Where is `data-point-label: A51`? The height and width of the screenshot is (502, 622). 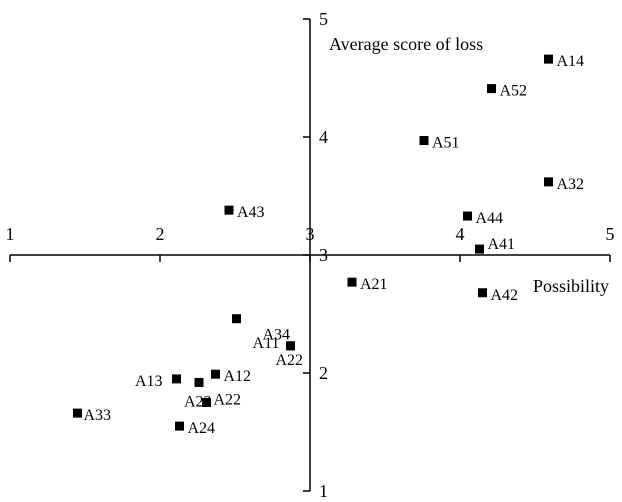 data-point-label: A51 is located at coordinates (446, 143).